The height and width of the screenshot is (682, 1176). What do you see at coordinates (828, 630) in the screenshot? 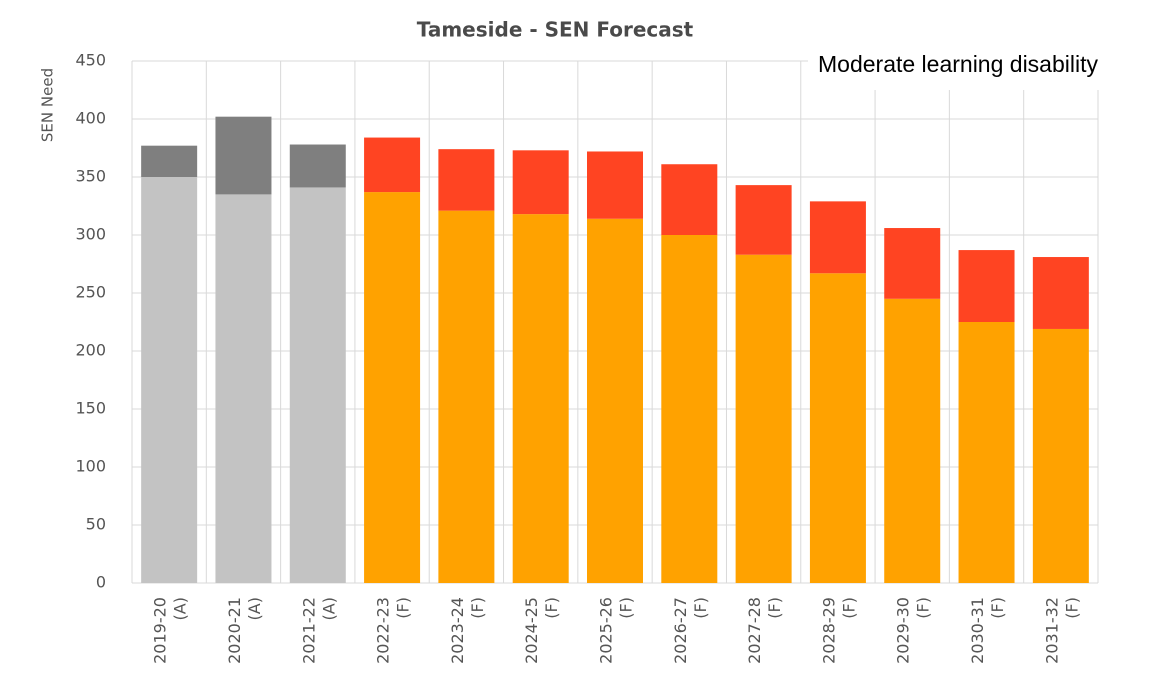
I see `x-tick-label: 2028-29` at bounding box center [828, 630].